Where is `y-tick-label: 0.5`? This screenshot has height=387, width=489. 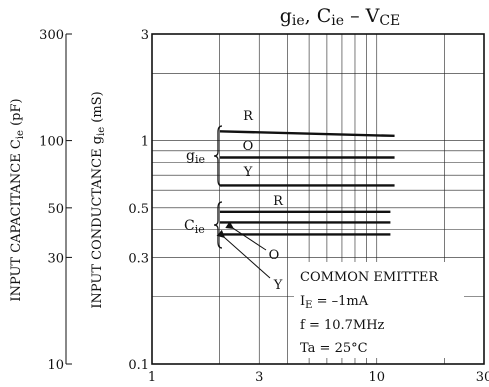
y-tick-label: 0.5 is located at coordinates (138, 209).